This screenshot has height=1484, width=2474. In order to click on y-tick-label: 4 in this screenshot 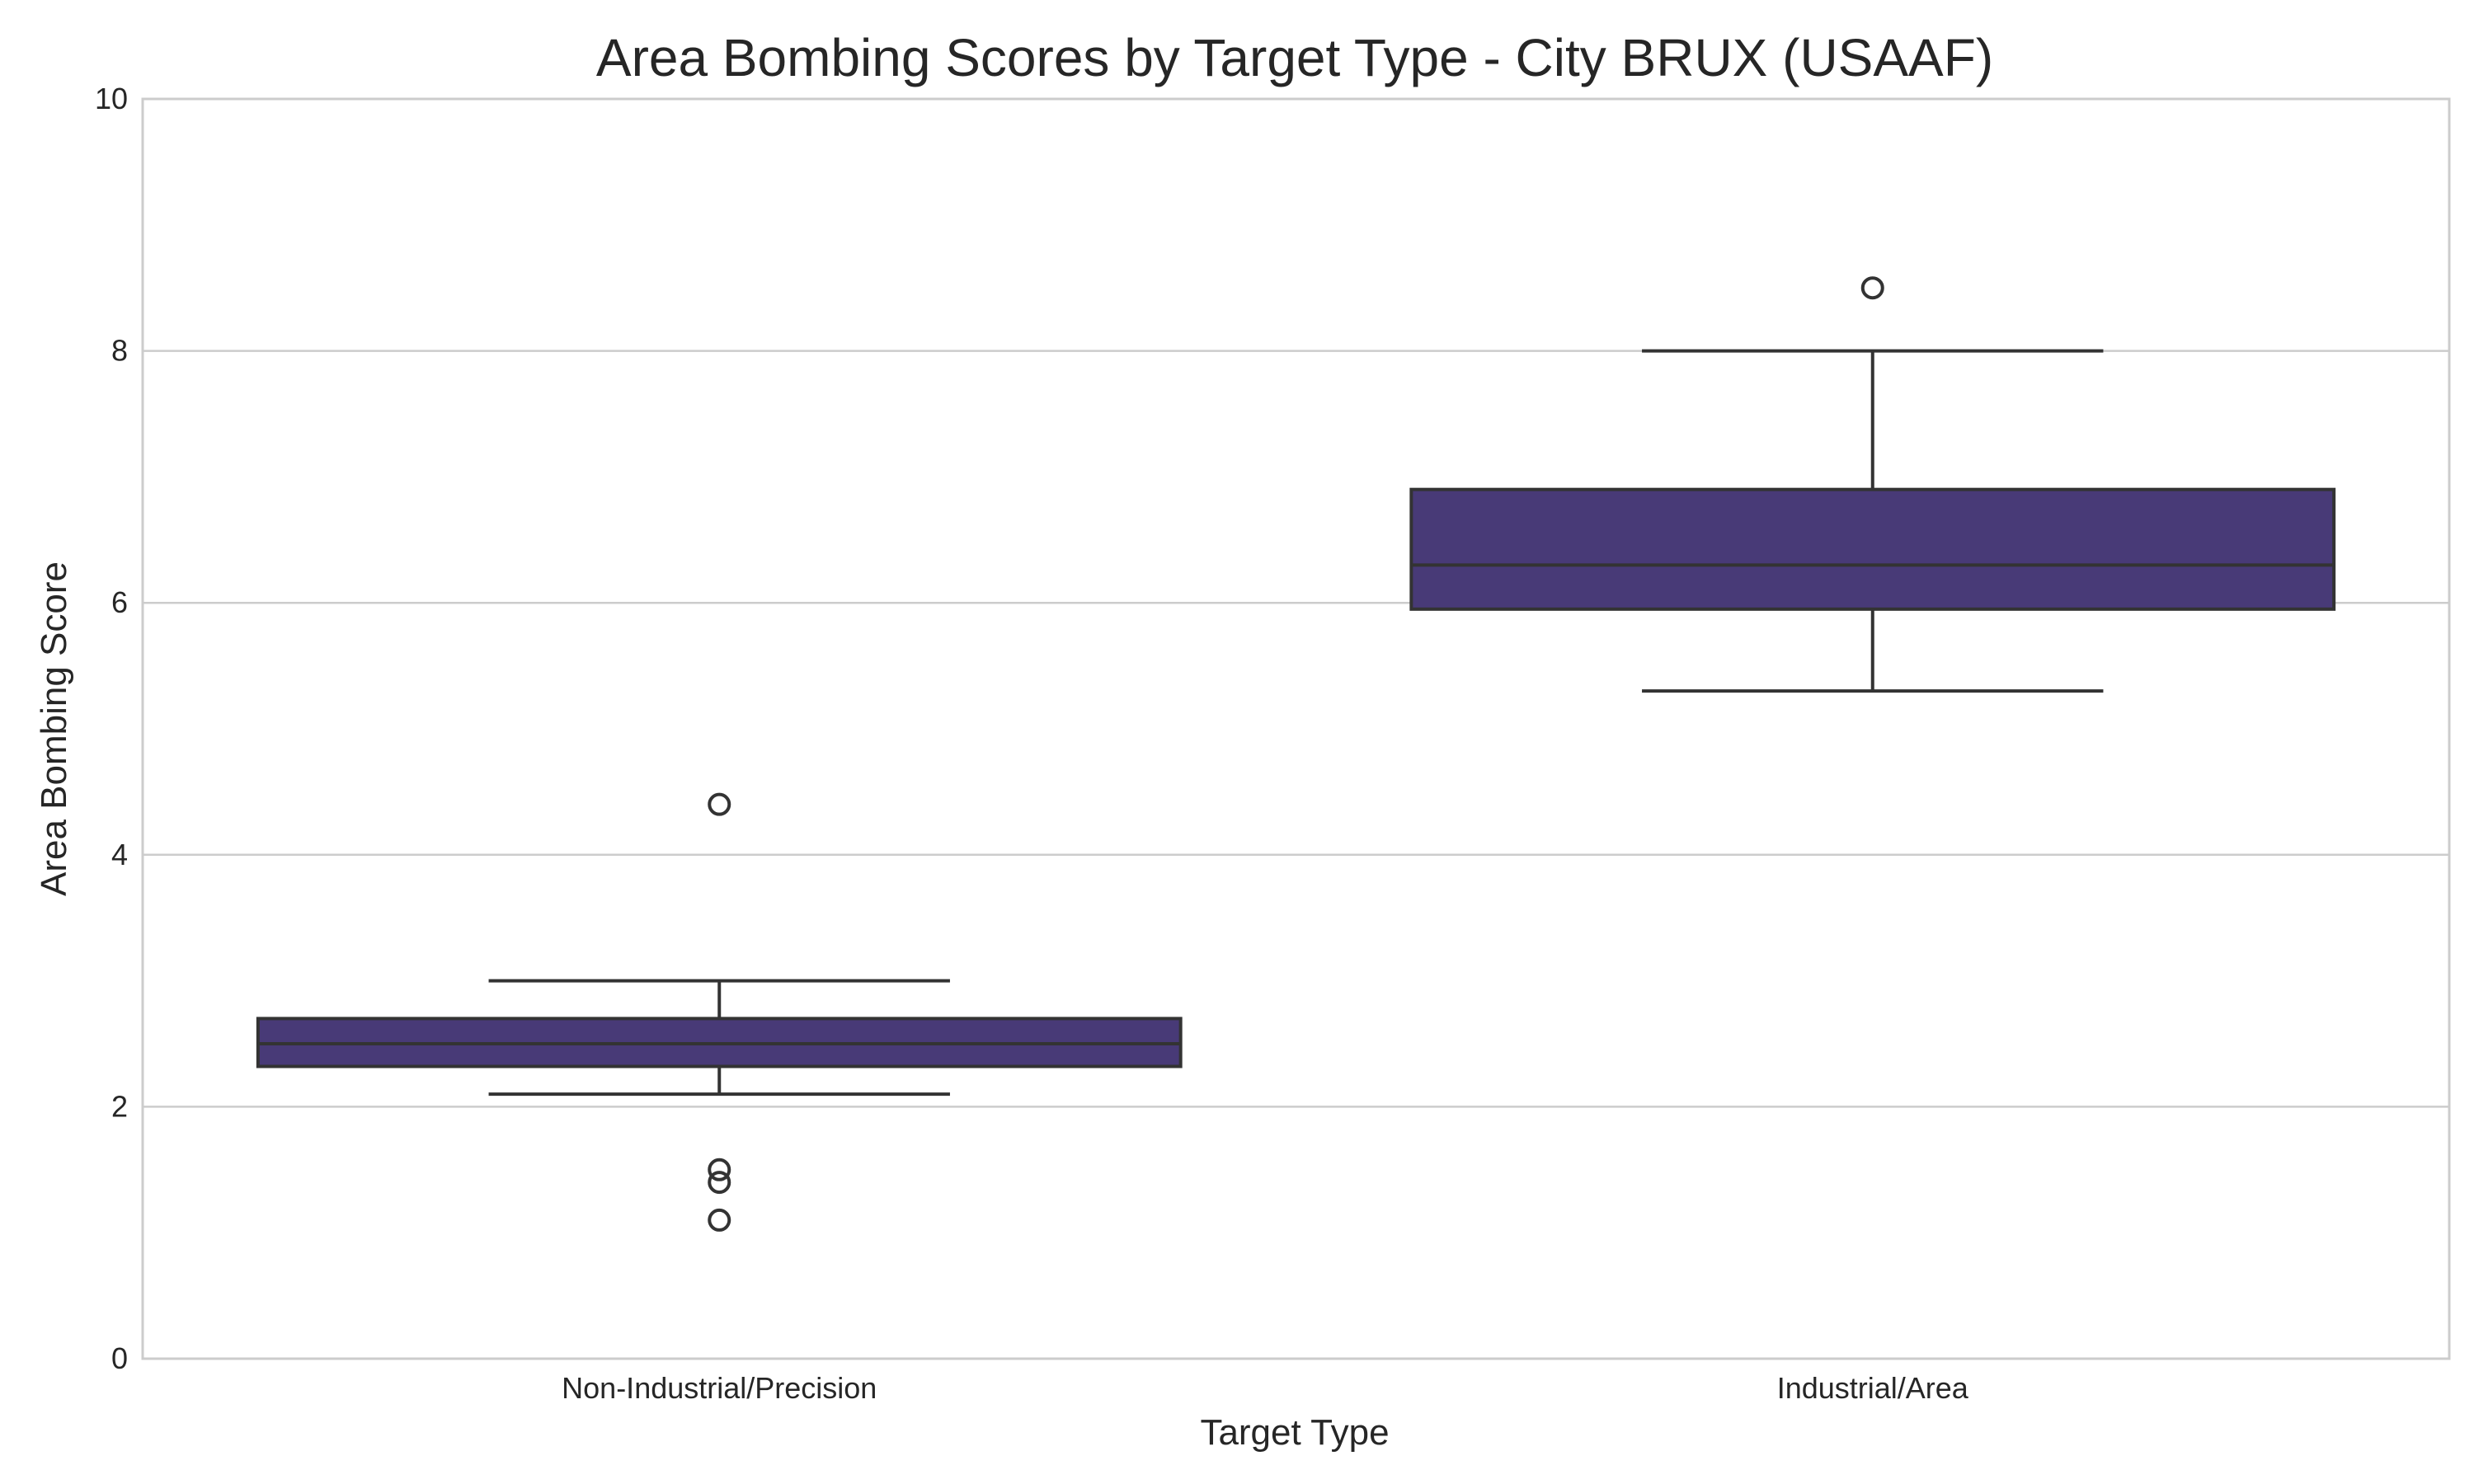, I will do `click(119, 855)`.